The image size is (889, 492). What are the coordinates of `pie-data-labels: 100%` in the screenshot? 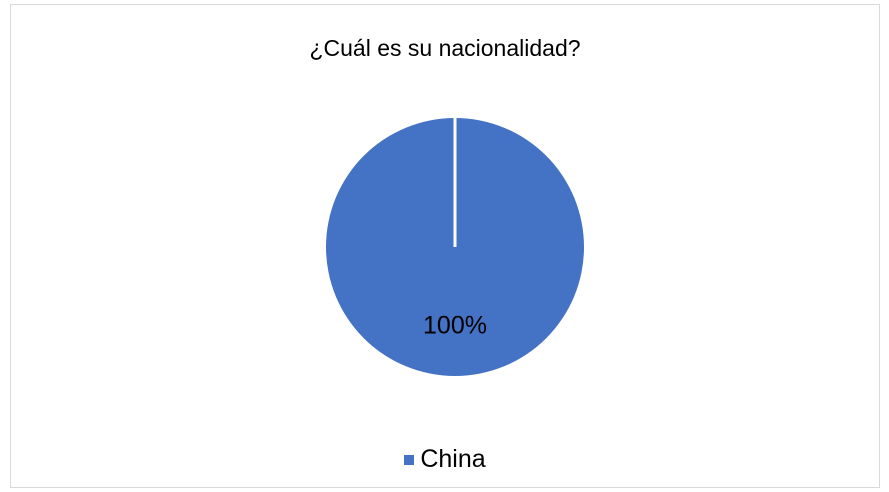 It's located at (455, 326).